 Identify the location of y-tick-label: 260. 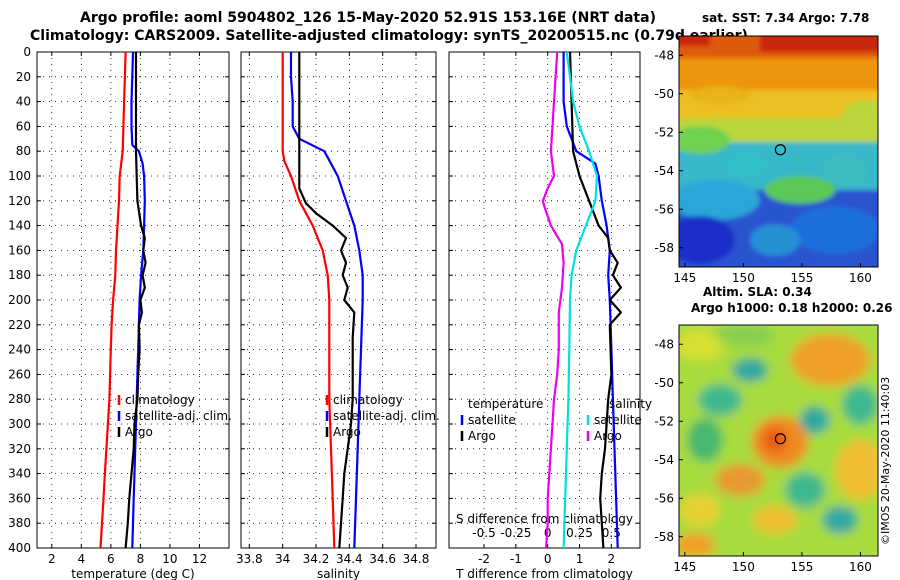
(19, 374).